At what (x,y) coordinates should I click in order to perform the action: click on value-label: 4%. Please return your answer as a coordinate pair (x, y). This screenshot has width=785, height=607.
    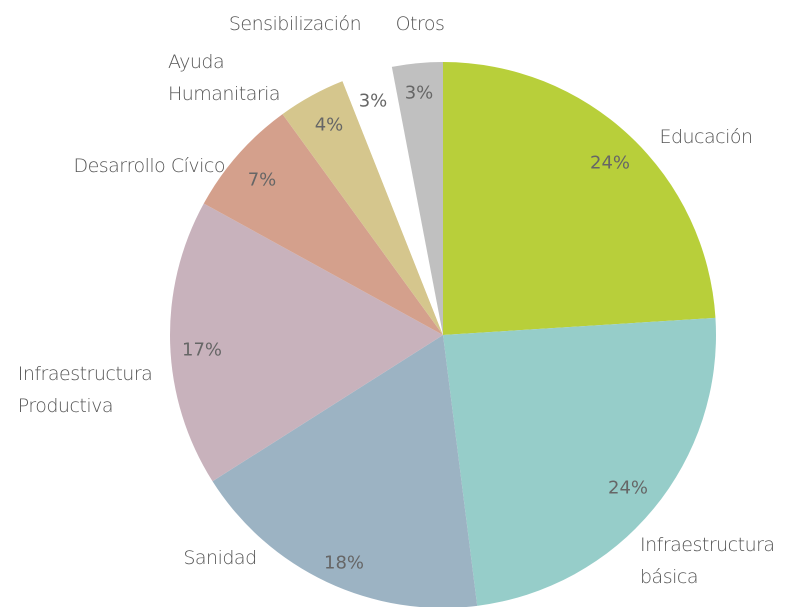
    Looking at the image, I should click on (329, 125).